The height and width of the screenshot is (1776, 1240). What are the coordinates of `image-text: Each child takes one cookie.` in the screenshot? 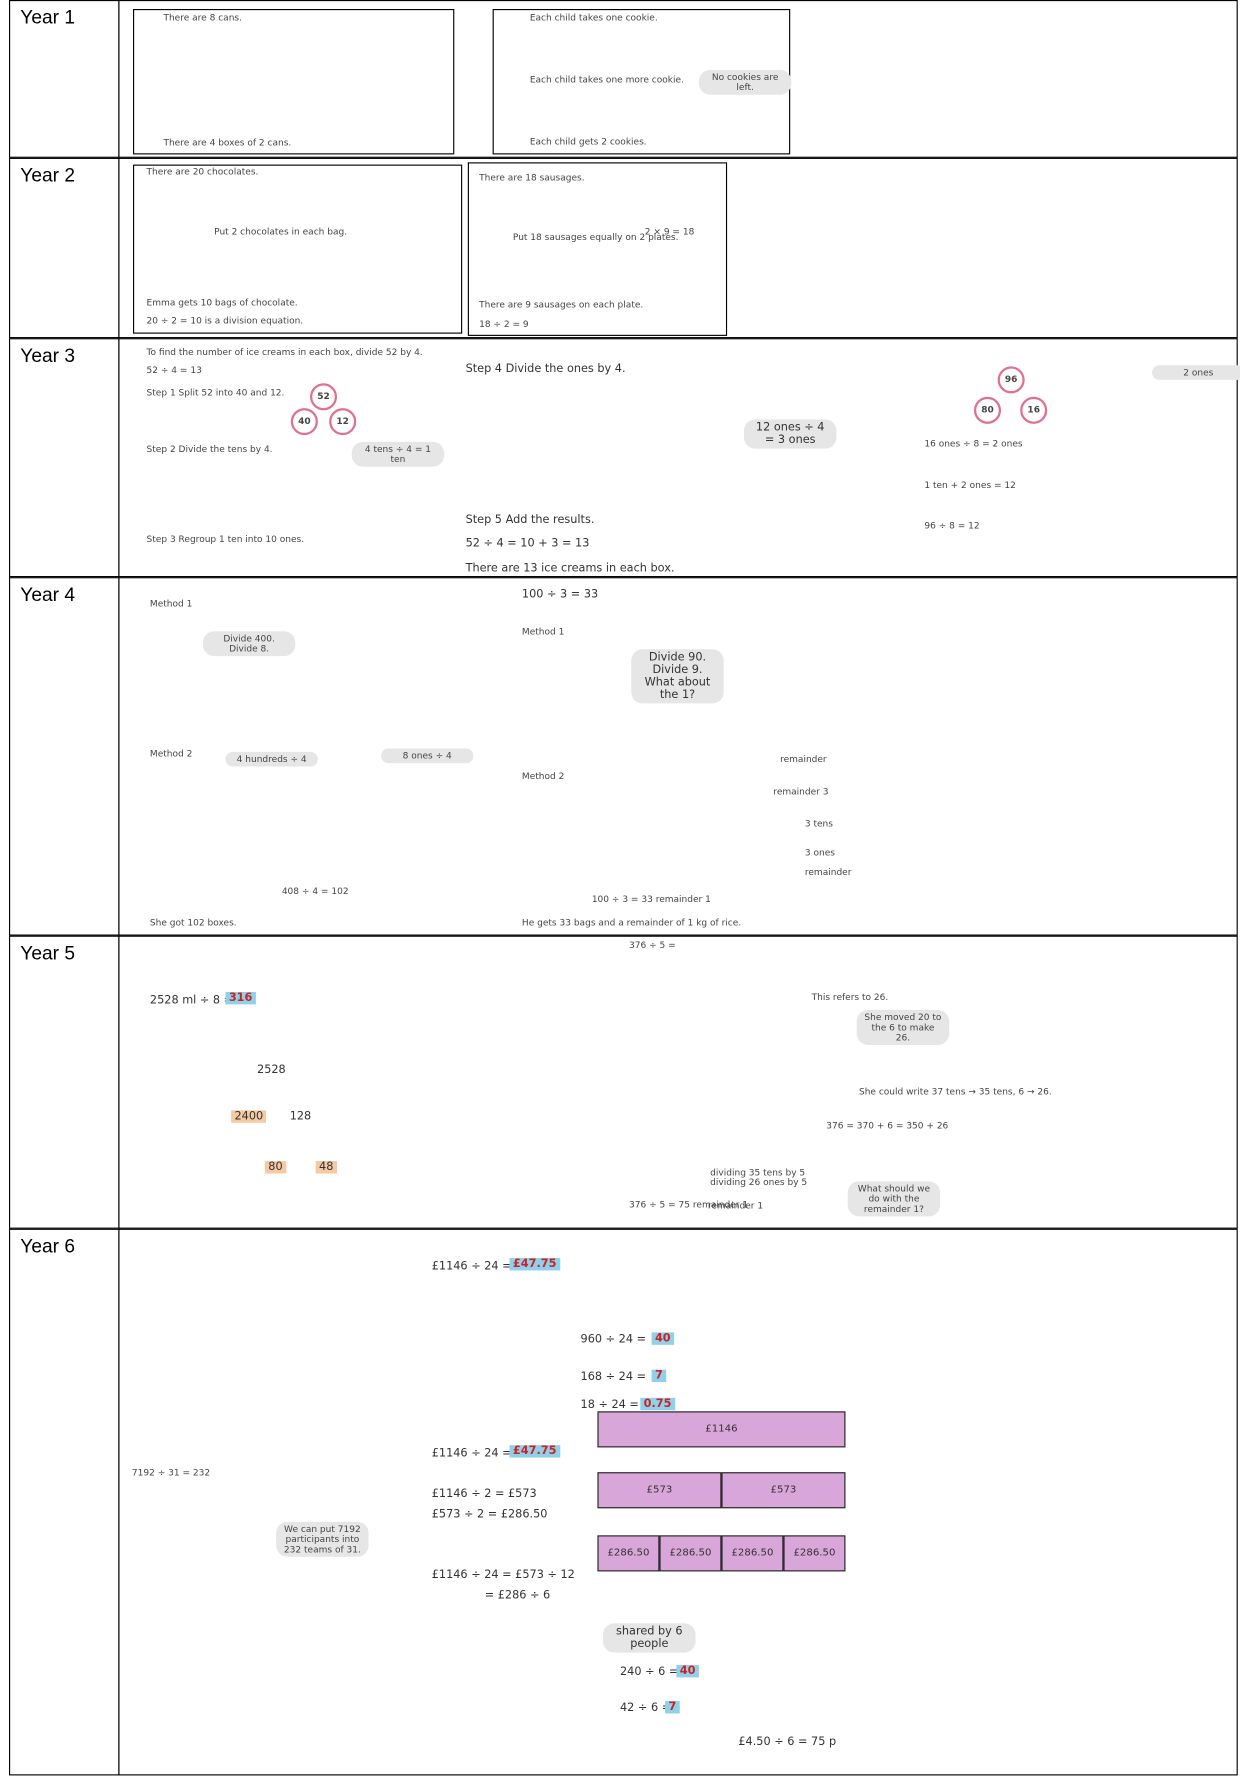 It's located at (593, 17).